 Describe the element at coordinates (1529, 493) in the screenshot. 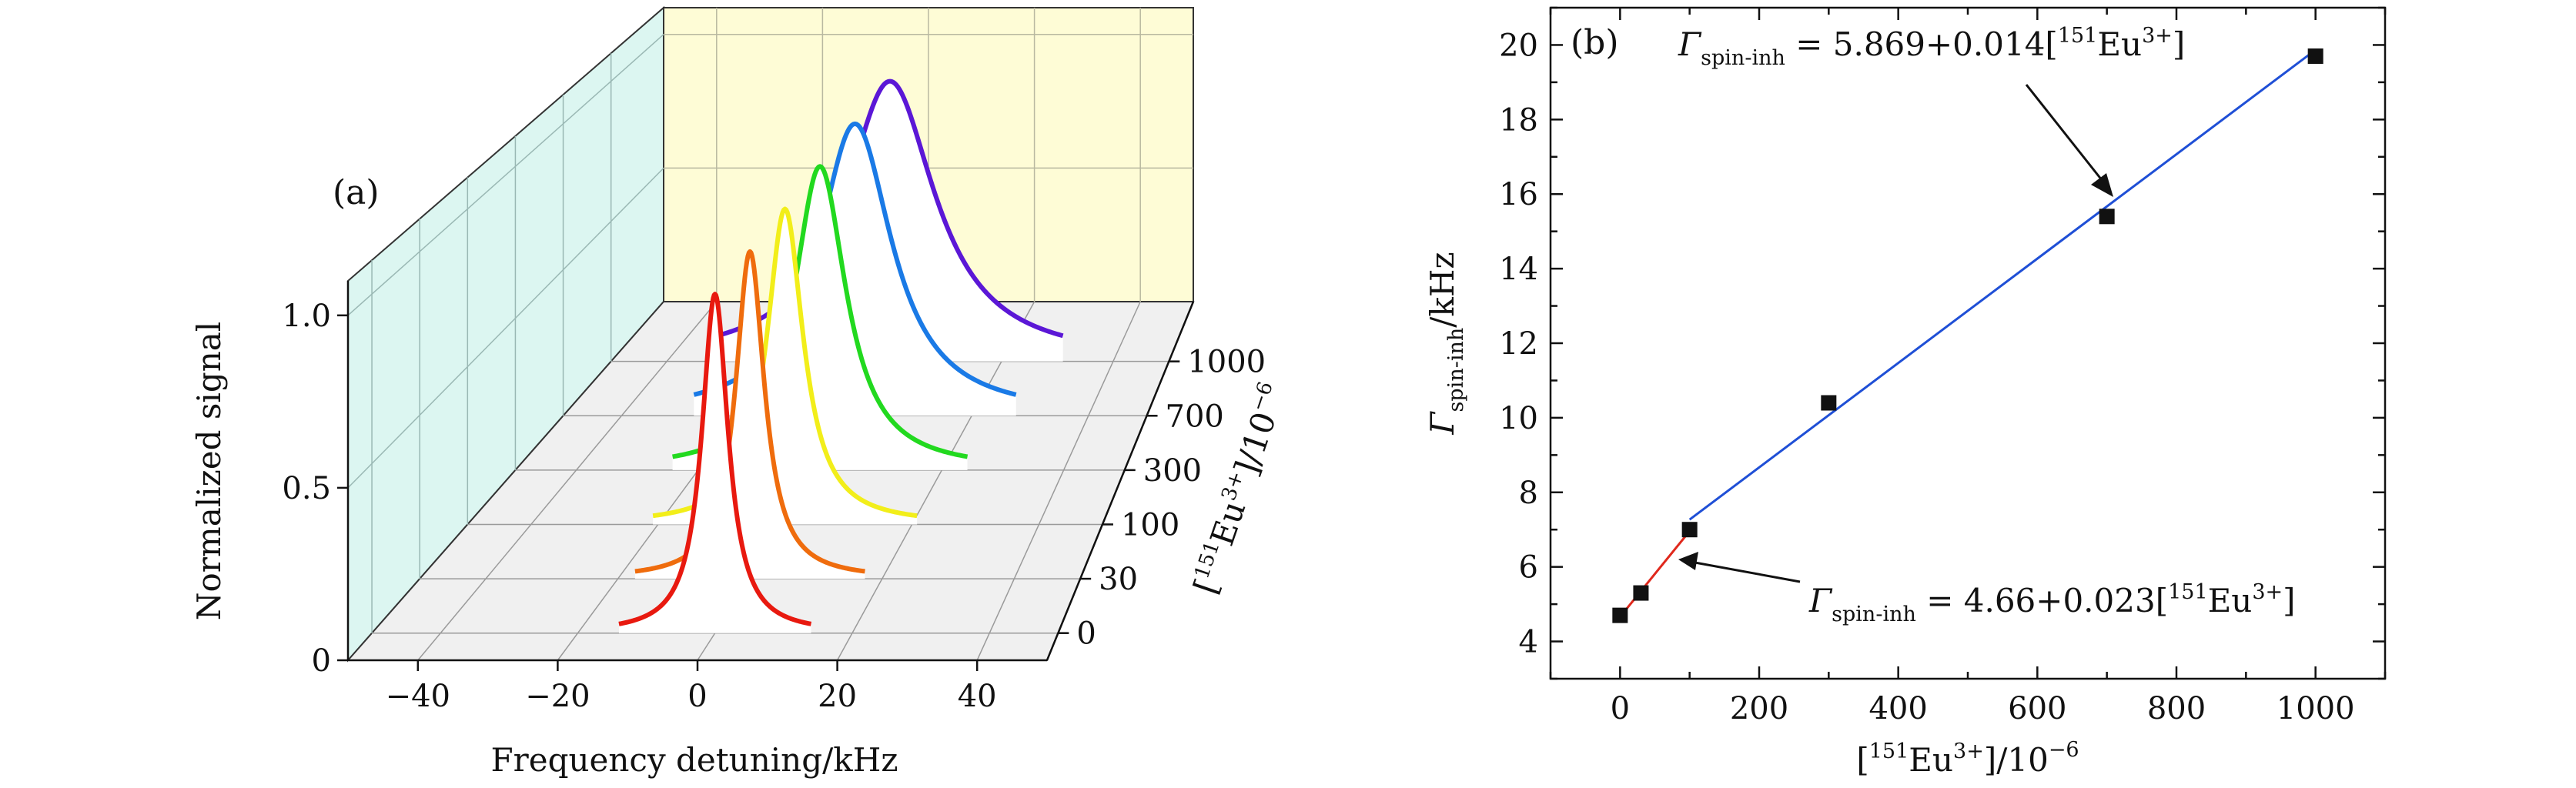

I see `y-tick-label-b: 8` at that location.